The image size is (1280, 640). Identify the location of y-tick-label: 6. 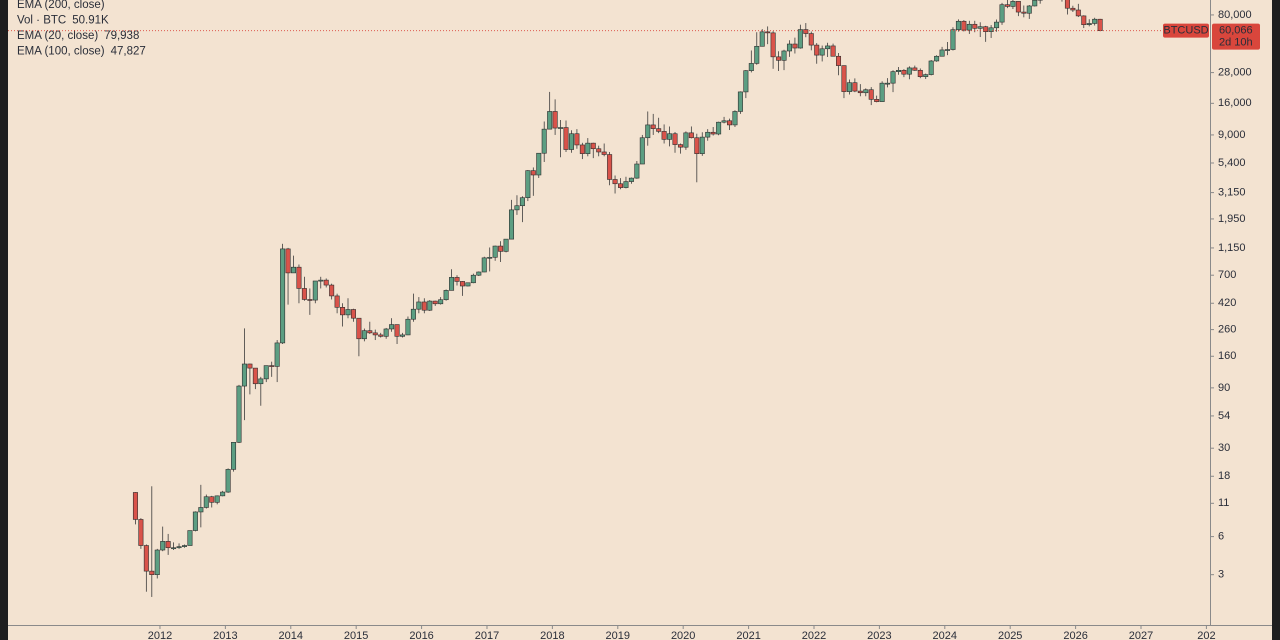
(1221, 537).